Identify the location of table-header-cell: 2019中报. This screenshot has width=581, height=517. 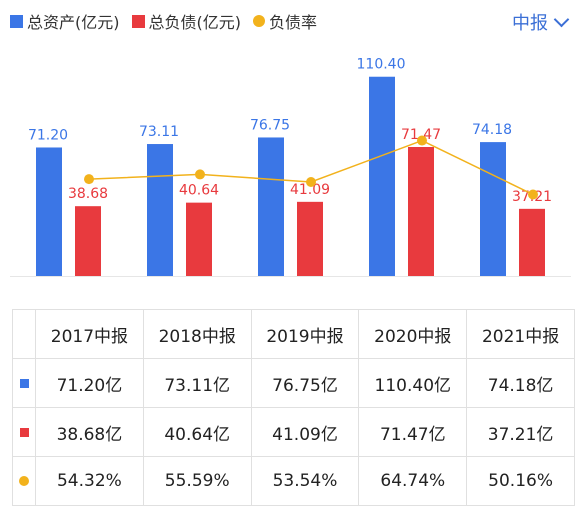
(305, 334).